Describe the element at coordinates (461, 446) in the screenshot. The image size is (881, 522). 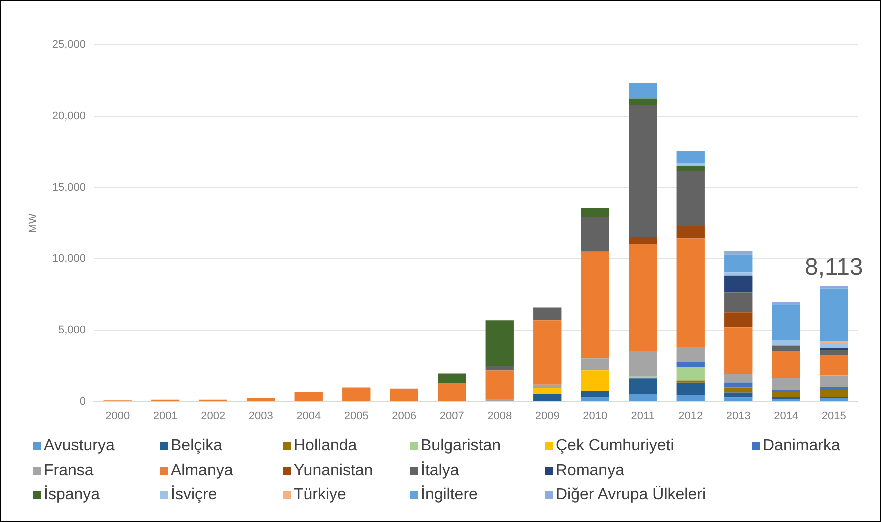
I see `legend-label: Bulgaristan` at that location.